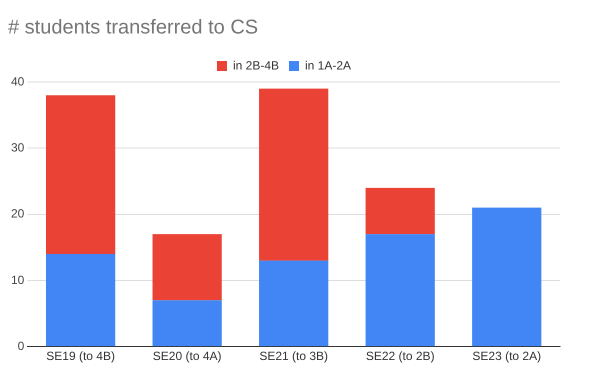 The height and width of the screenshot is (371, 600). Describe the element at coordinates (21, 345) in the screenshot. I see `y-tick-label: 0` at that location.